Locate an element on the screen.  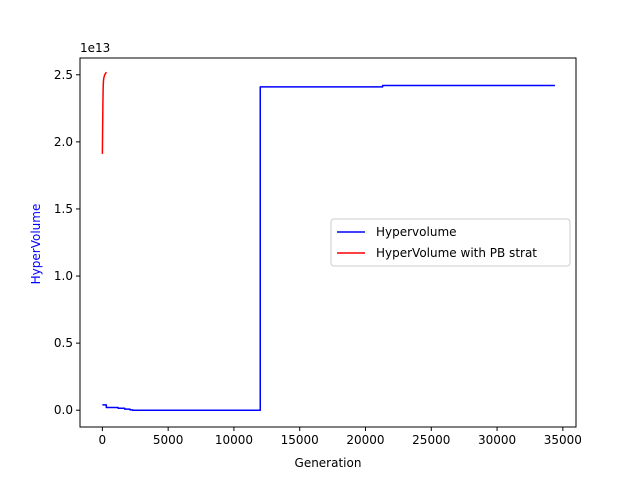
x-tick-label: 0 is located at coordinates (103, 440).